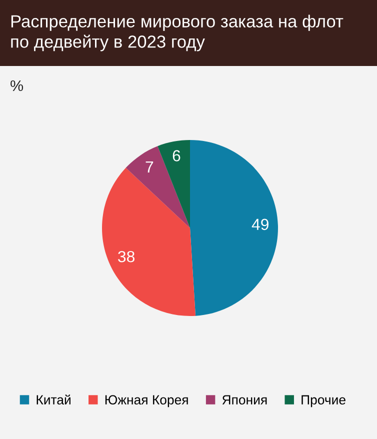 The width and height of the screenshot is (377, 439). What do you see at coordinates (17, 86) in the screenshot?
I see `chart-subtitle: %` at bounding box center [17, 86].